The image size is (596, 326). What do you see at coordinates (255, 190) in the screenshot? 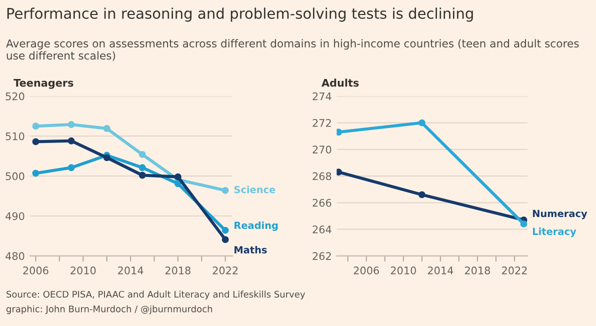
I see `series-label: Science` at bounding box center [255, 190].